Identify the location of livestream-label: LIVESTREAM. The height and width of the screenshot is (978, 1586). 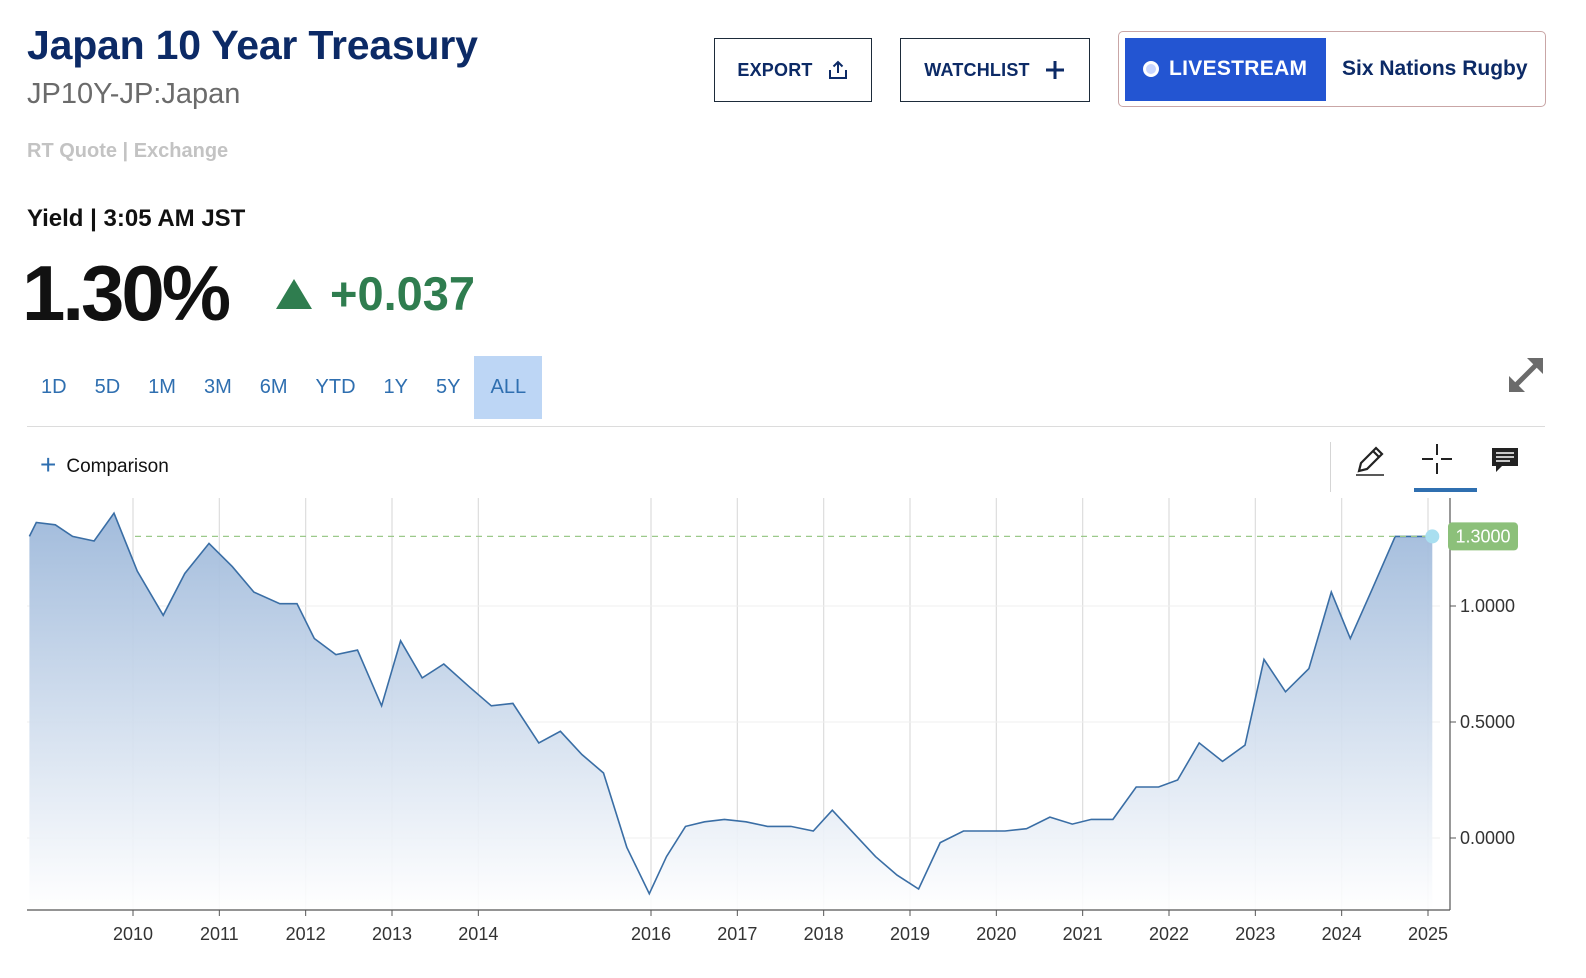
(1238, 68).